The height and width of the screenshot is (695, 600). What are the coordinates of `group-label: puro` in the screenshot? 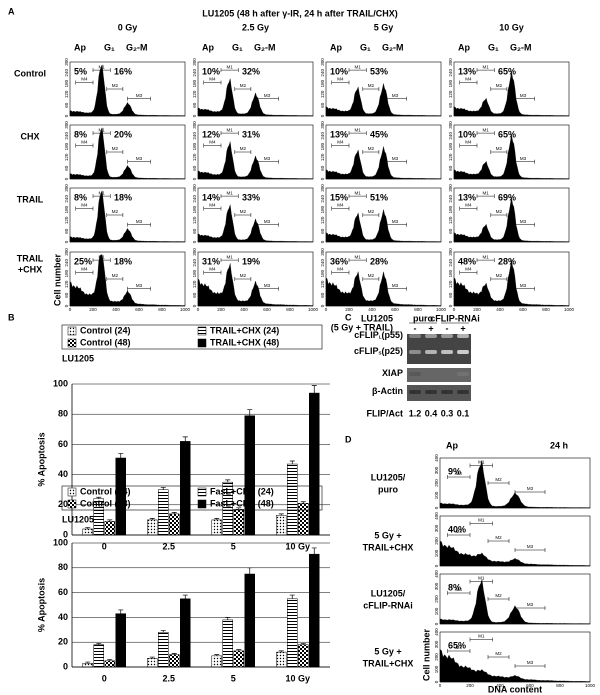 It's located at (423, 318).